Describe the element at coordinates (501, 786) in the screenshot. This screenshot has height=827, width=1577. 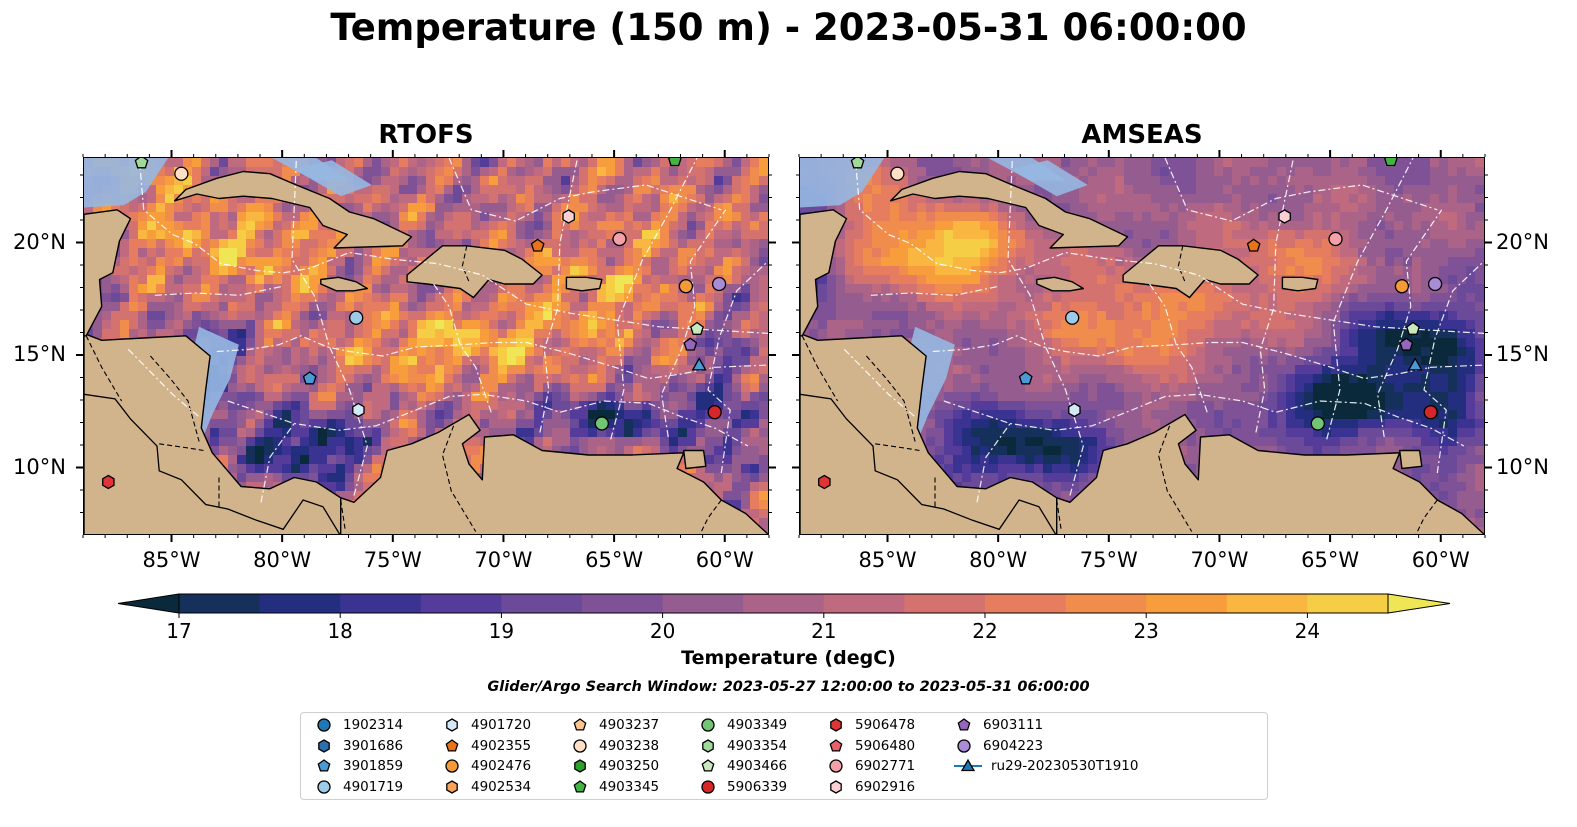
I see `legend-label: 4902534` at that location.